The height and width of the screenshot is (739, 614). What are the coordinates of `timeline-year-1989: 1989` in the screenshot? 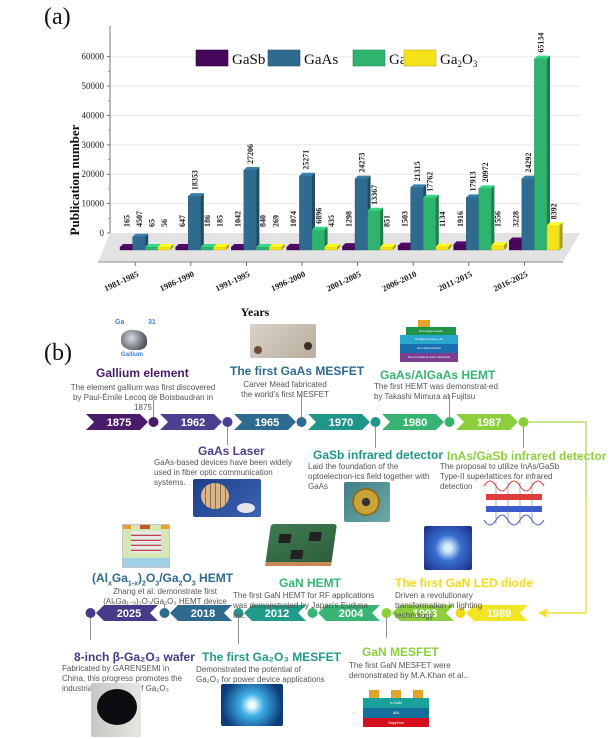 It's located at (499, 614).